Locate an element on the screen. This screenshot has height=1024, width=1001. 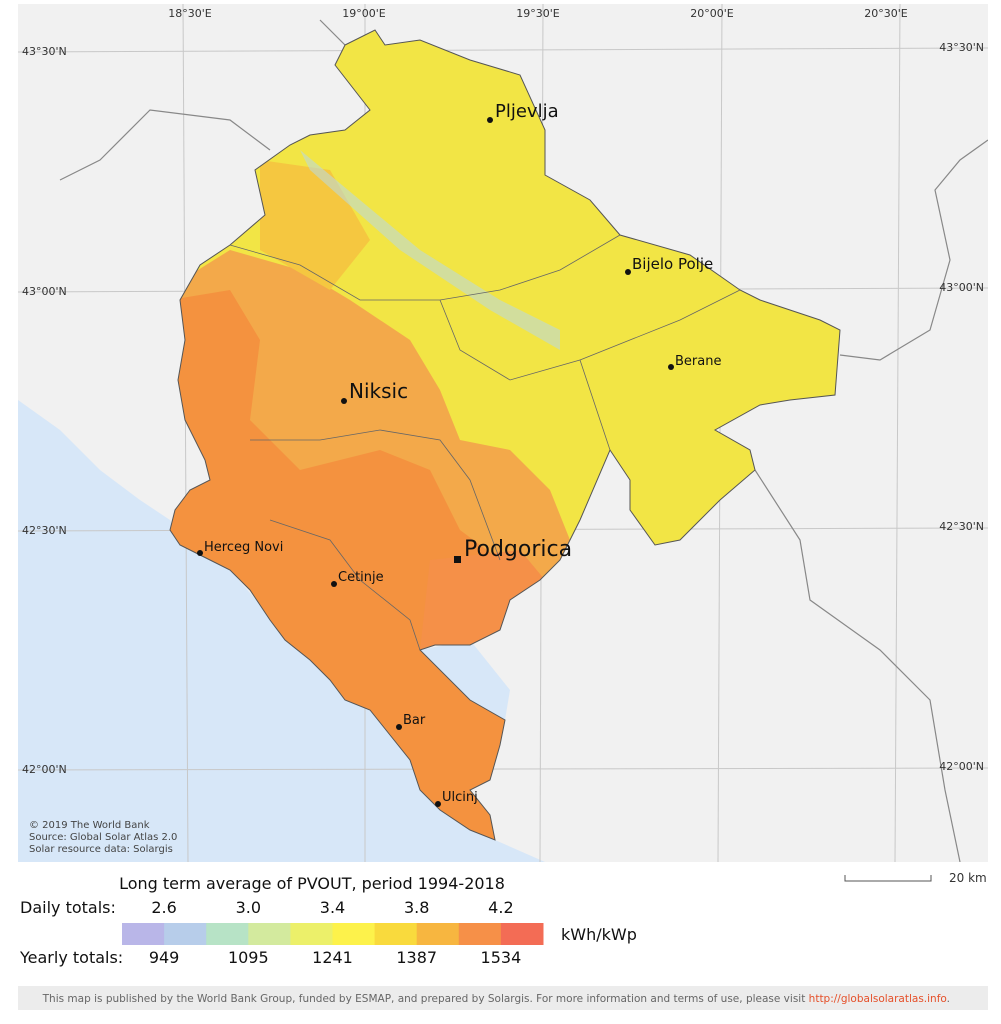
legend-yearly-value: 1534 is located at coordinates (501, 957).